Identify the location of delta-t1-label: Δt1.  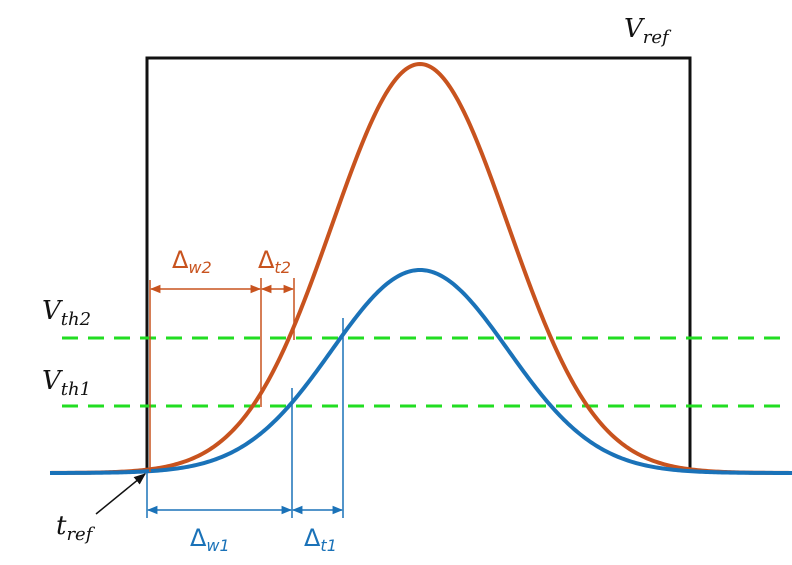
(320, 539).